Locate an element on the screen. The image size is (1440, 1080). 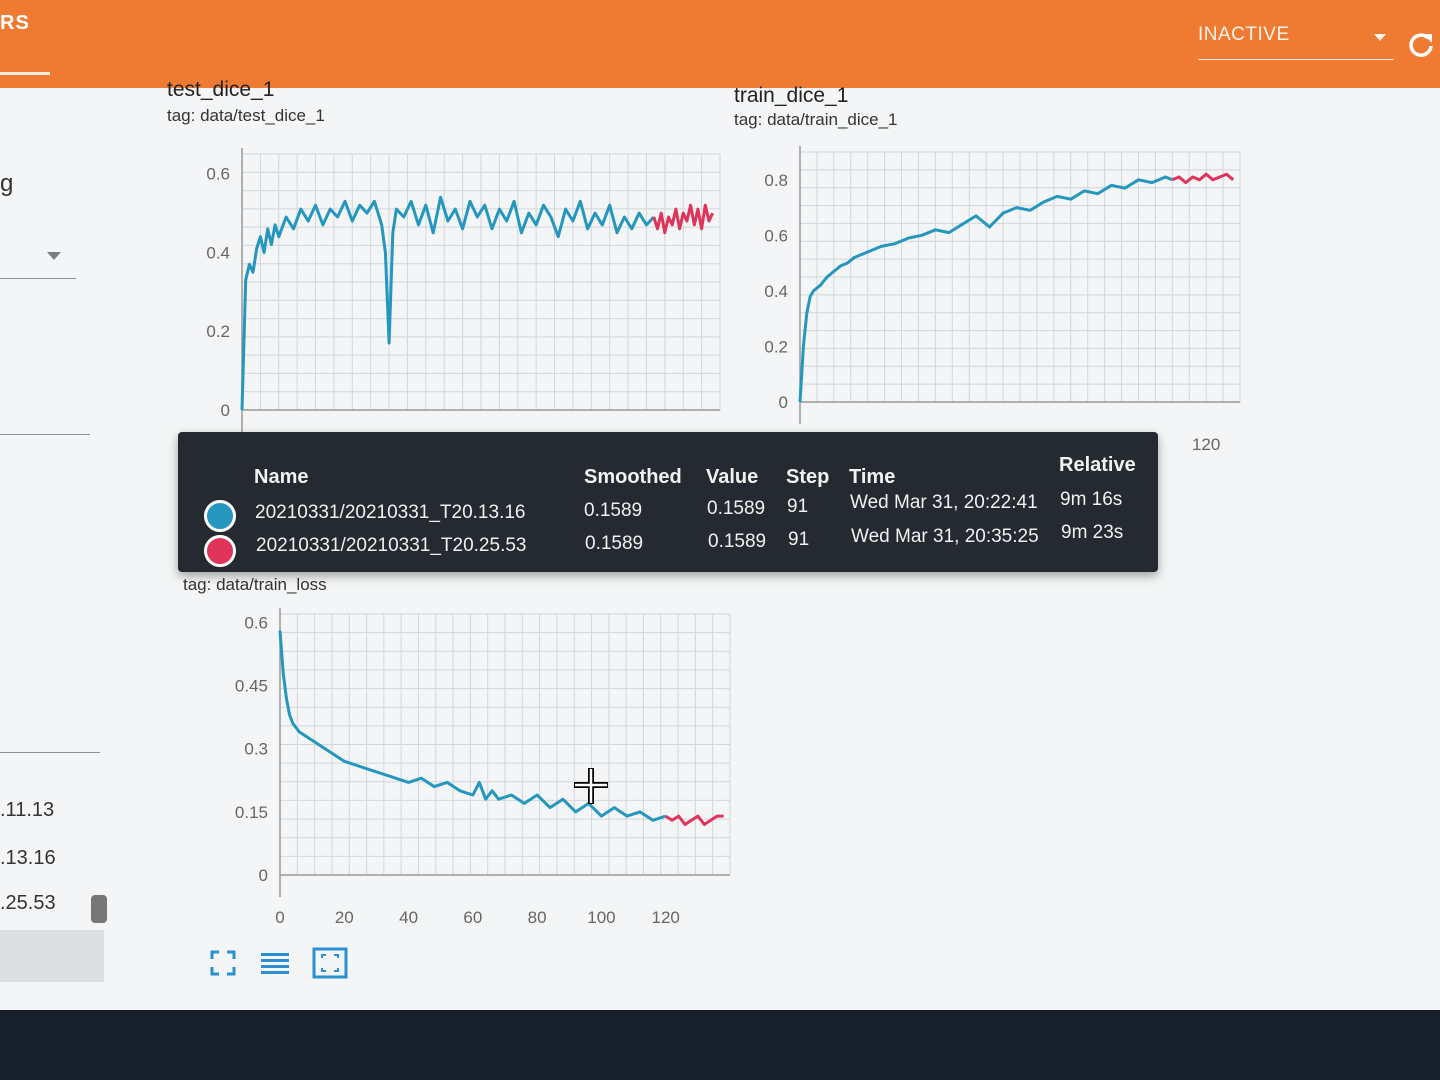
refresh-icon is located at coordinates (1421, 45).